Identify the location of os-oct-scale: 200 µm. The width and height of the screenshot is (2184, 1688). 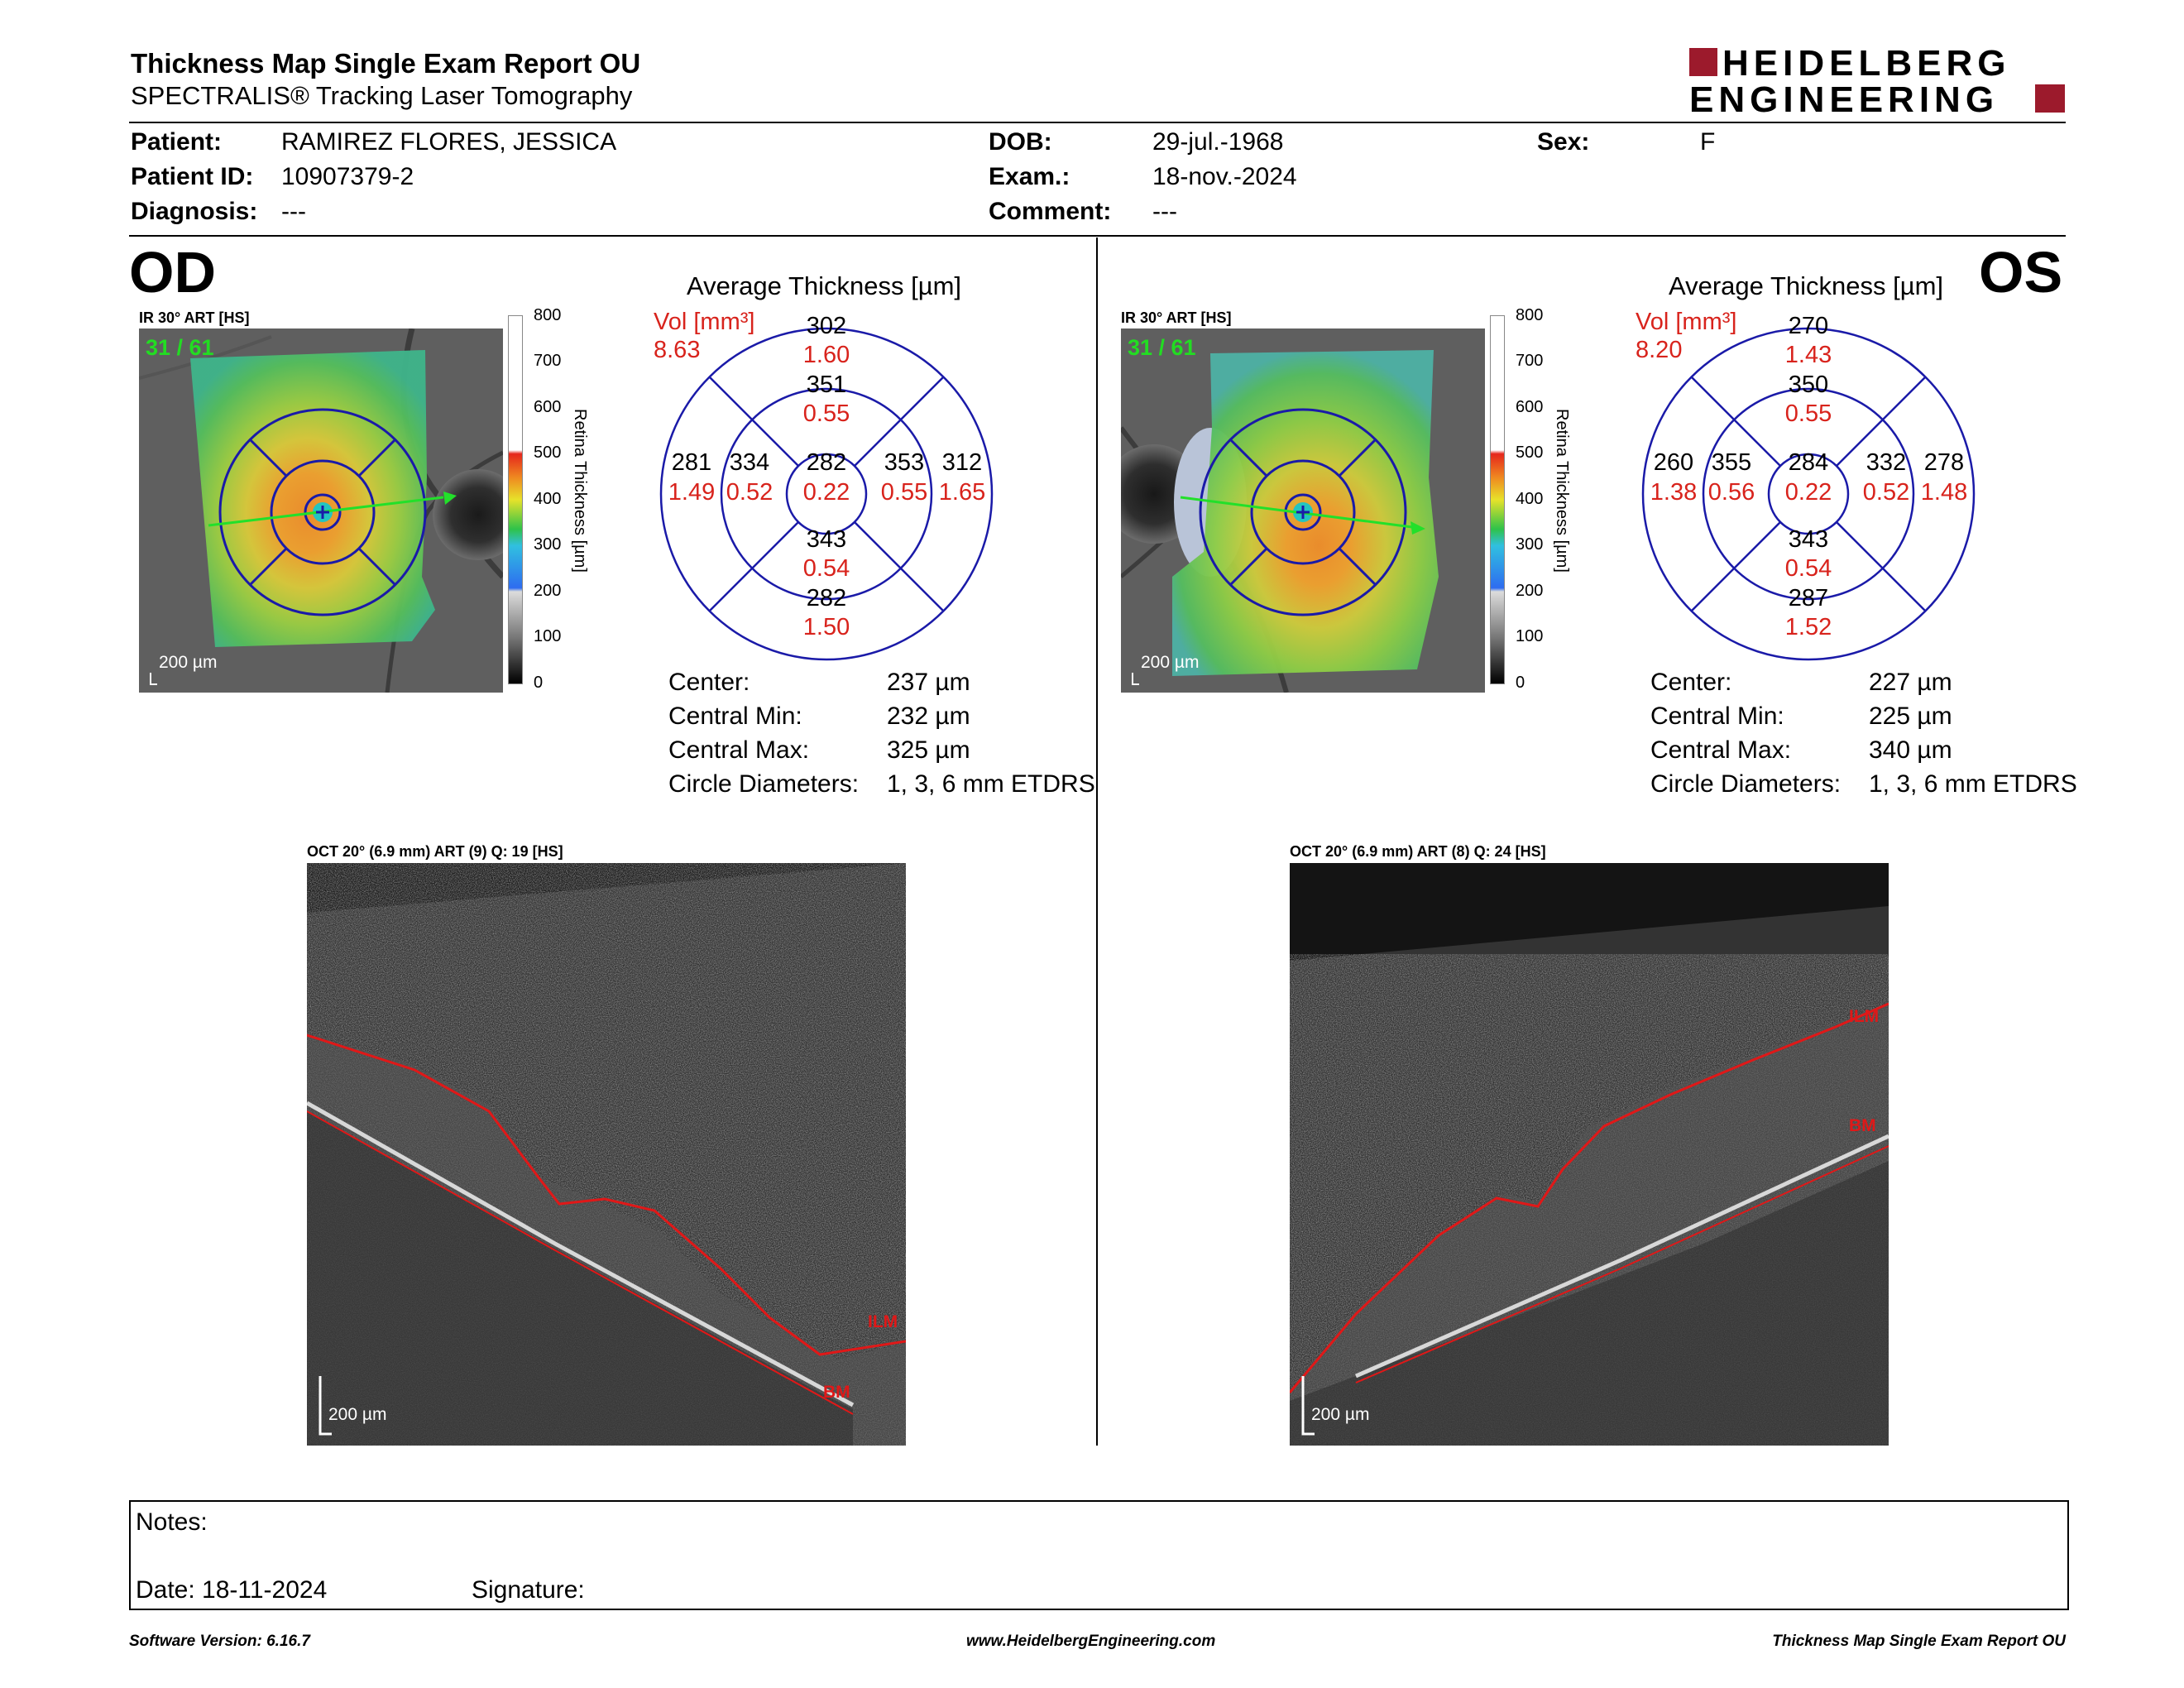
(1340, 1414).